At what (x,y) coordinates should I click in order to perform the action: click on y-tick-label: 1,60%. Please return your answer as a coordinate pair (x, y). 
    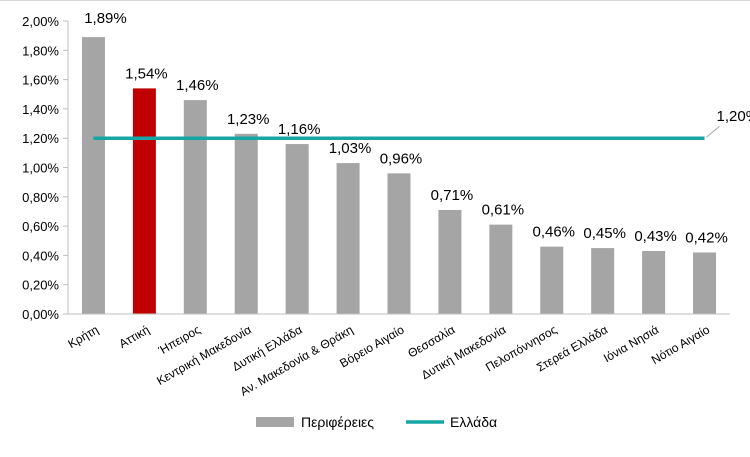
    Looking at the image, I should click on (40, 80).